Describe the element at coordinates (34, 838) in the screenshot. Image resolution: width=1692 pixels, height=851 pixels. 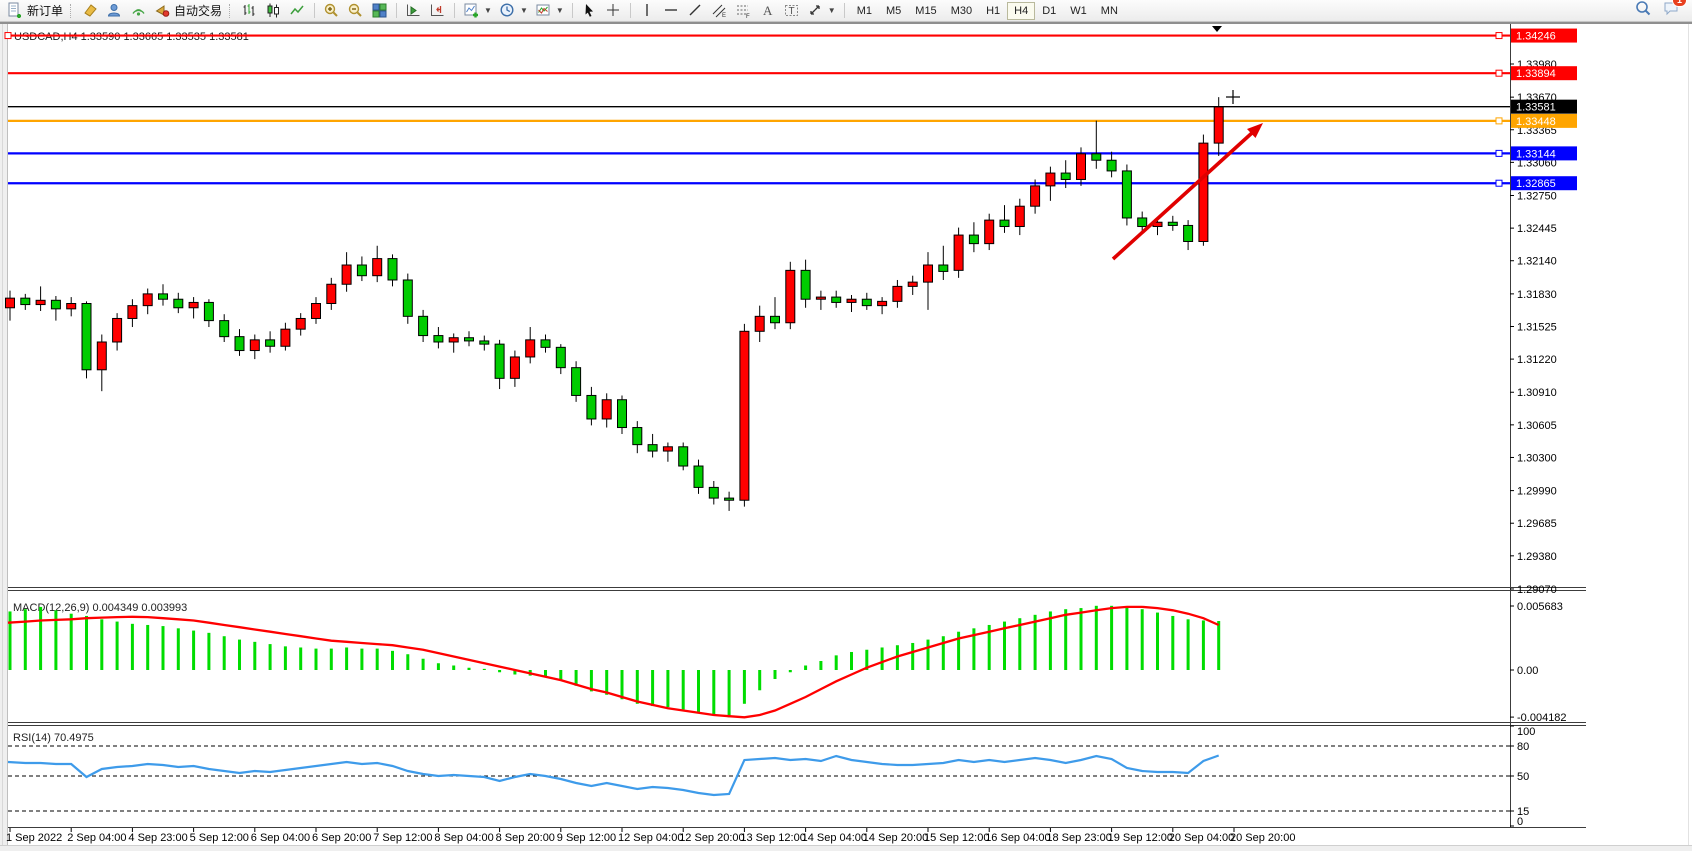
I see `date-tick-label: 1 Sep 2022` at that location.